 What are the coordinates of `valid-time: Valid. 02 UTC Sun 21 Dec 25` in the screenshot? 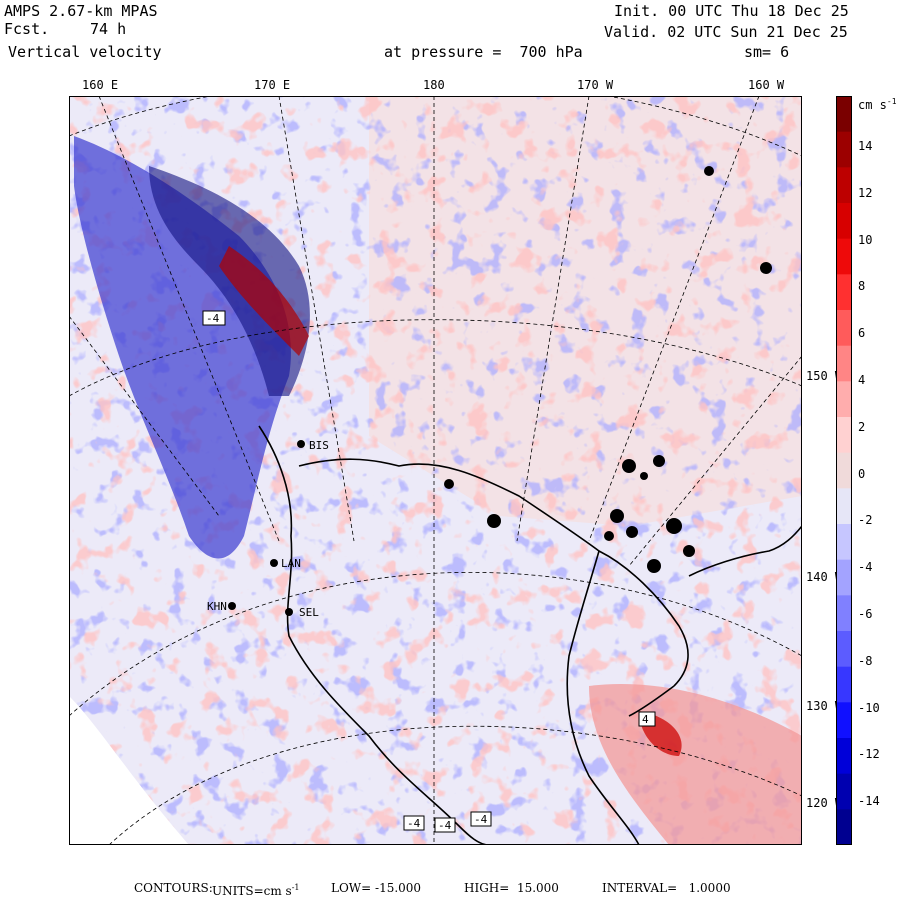 It's located at (726, 32).